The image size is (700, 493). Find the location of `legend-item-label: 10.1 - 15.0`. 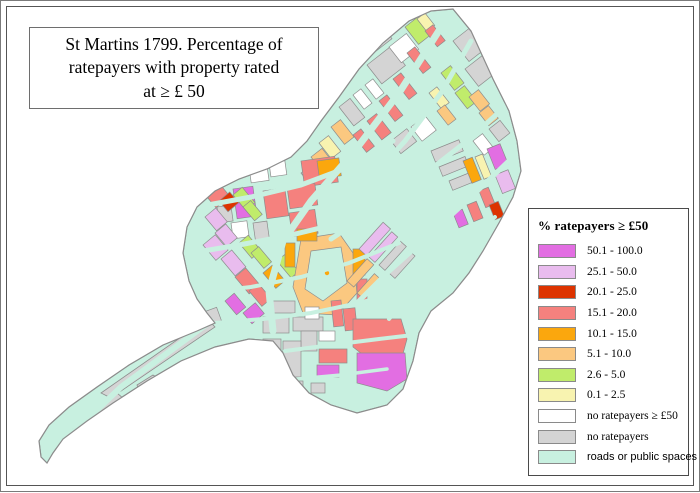

legend-item-label: 10.1 - 15.0 is located at coordinates (612, 333).